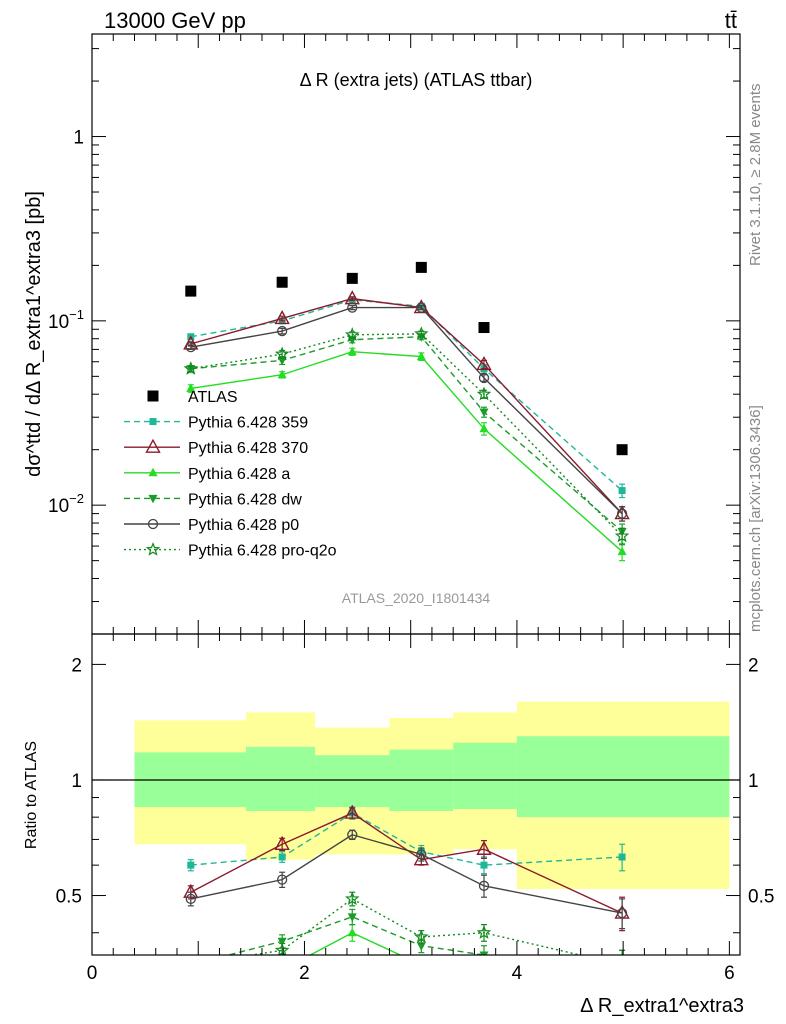 This screenshot has height=1024, width=786. I want to click on ratio-series, so click(406, 900).